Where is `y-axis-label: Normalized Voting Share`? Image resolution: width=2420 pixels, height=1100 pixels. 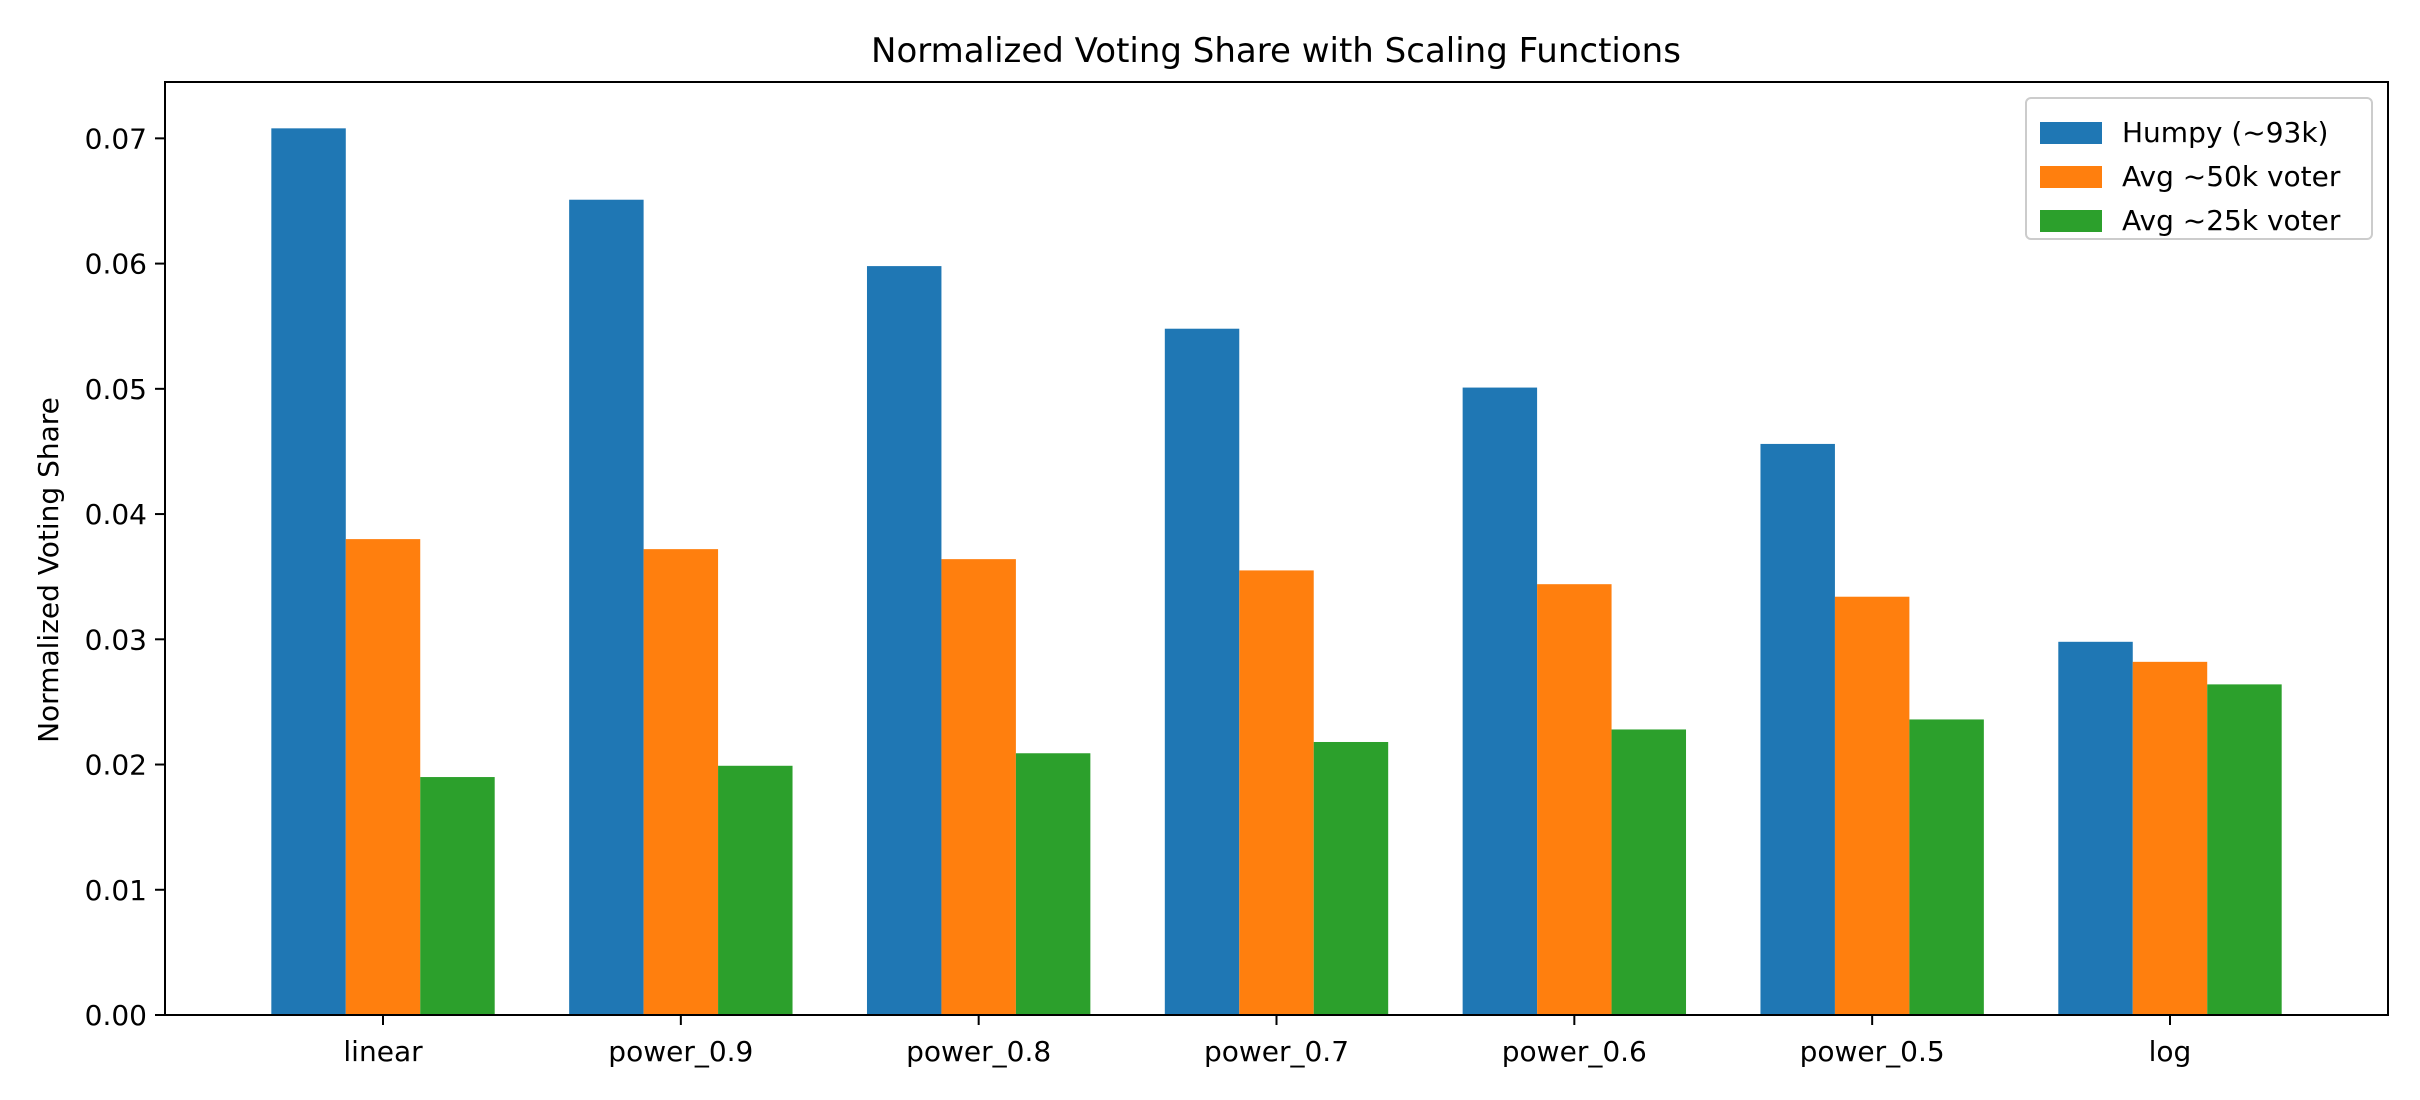
y-axis-label: Normalized Voting Share is located at coordinates (48, 570).